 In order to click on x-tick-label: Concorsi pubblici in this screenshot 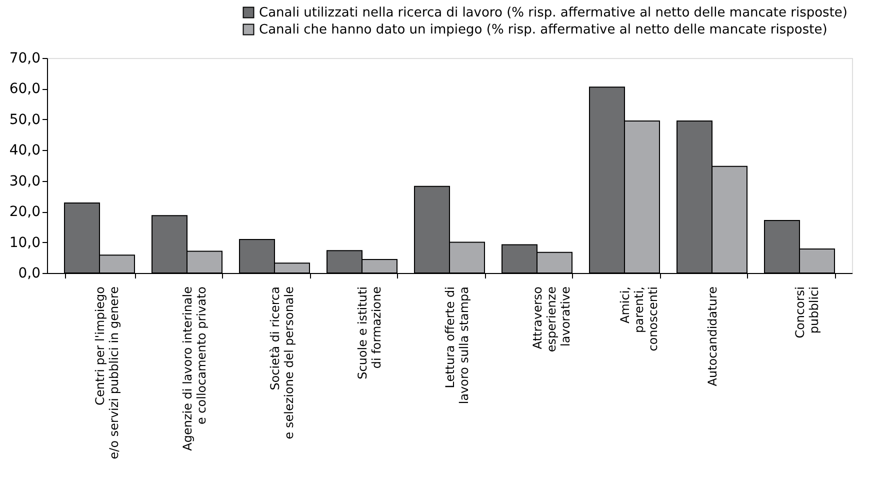, I will do `click(807, 312)`.